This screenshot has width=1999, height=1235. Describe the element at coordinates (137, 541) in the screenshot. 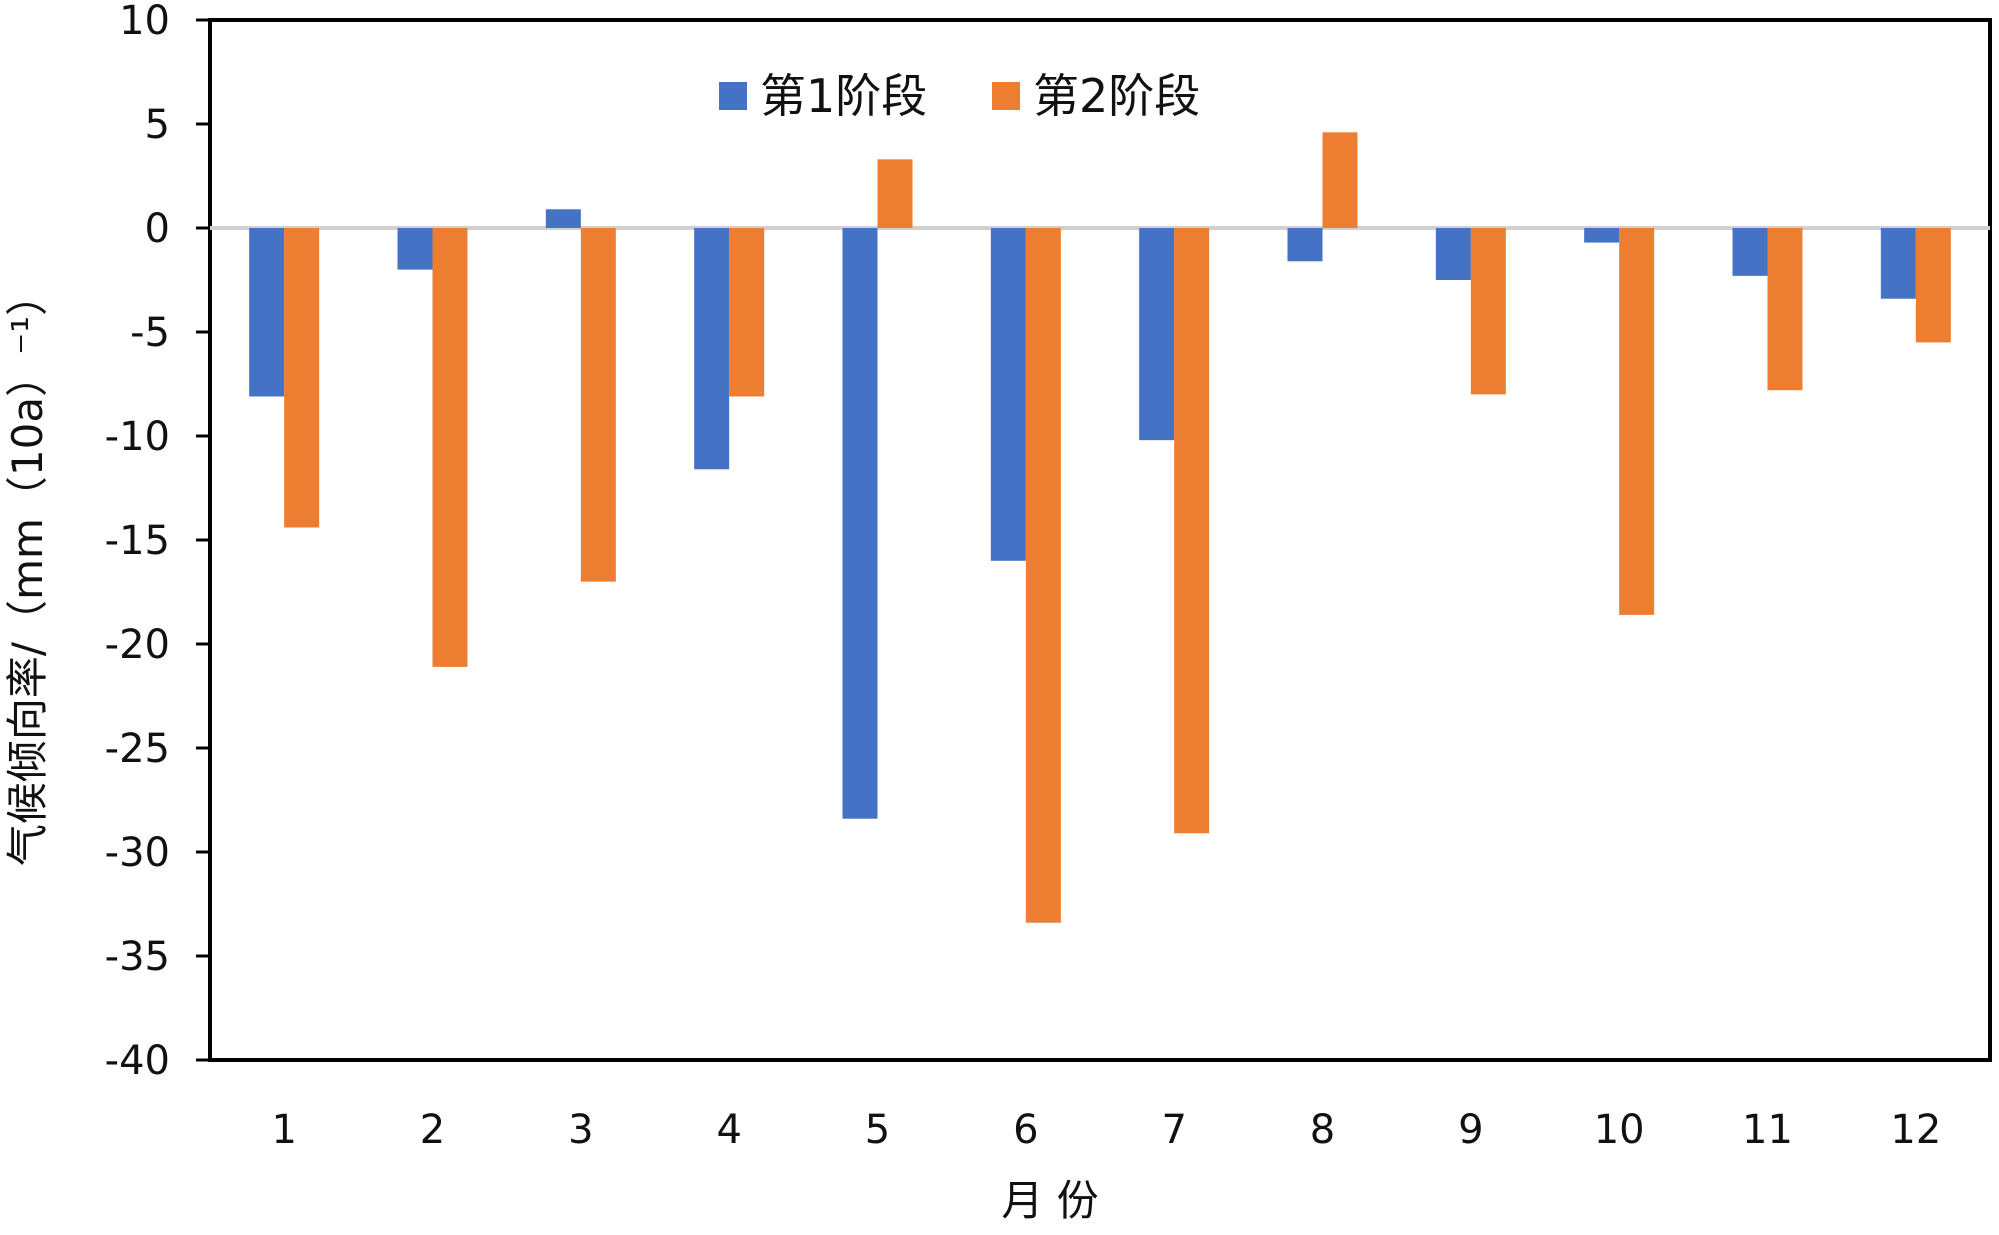

I see `y-tick-label: -15` at that location.